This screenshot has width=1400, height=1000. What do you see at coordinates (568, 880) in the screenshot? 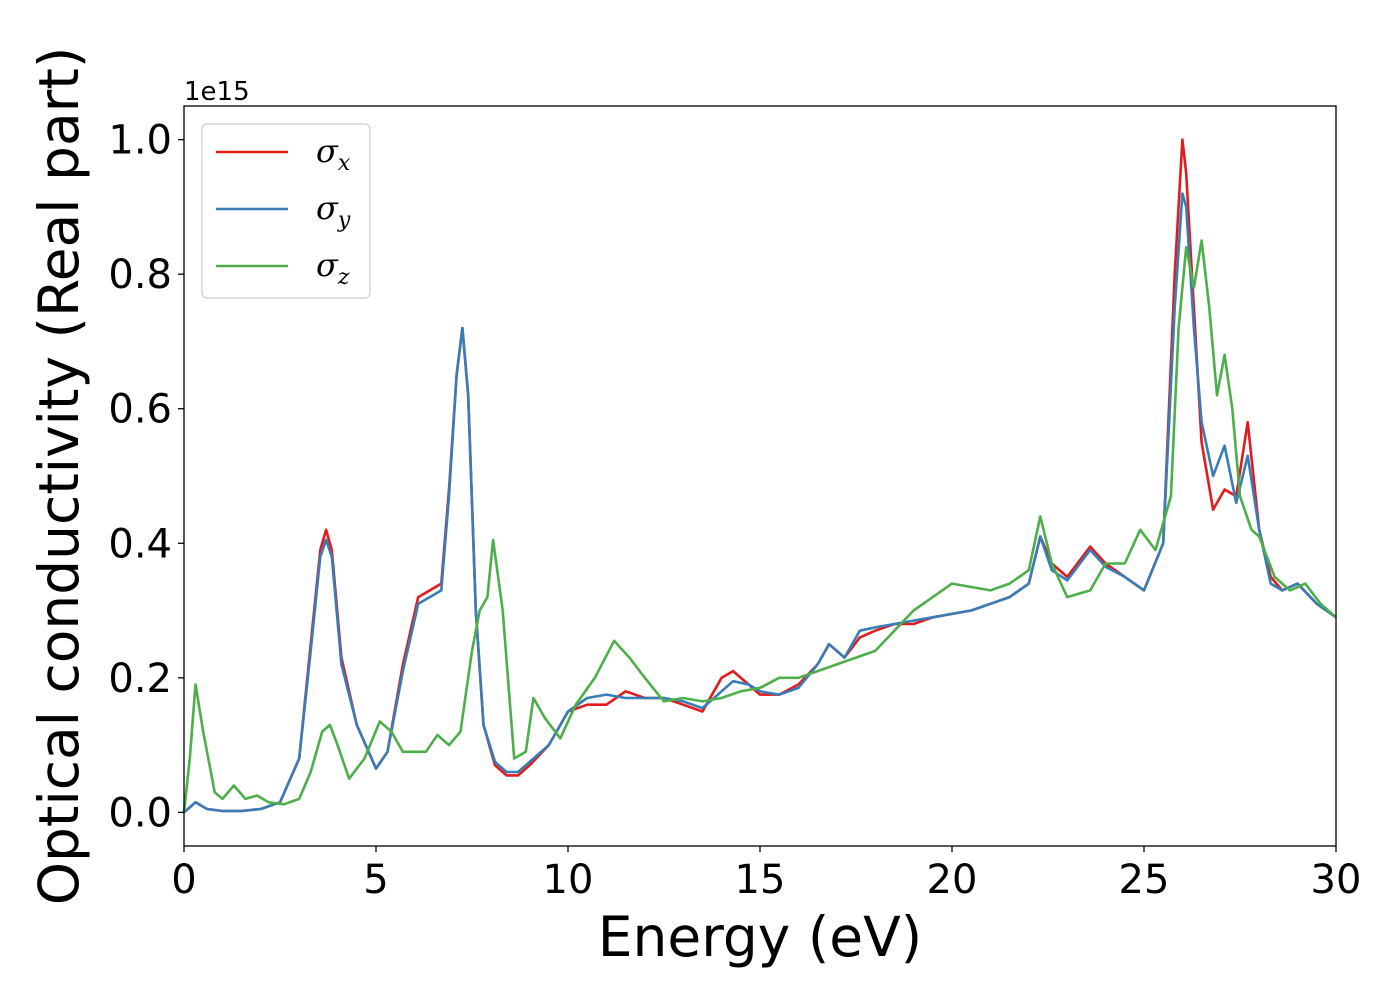
I see `x-tick-label: 10` at bounding box center [568, 880].